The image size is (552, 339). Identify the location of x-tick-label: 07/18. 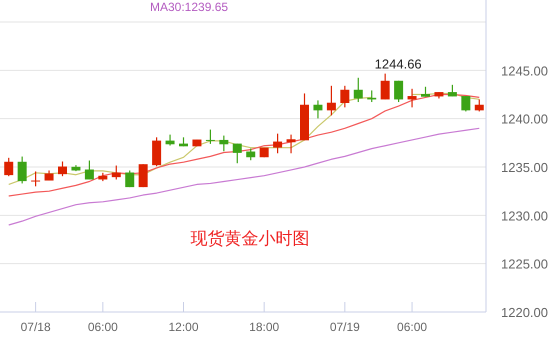
(35, 327).